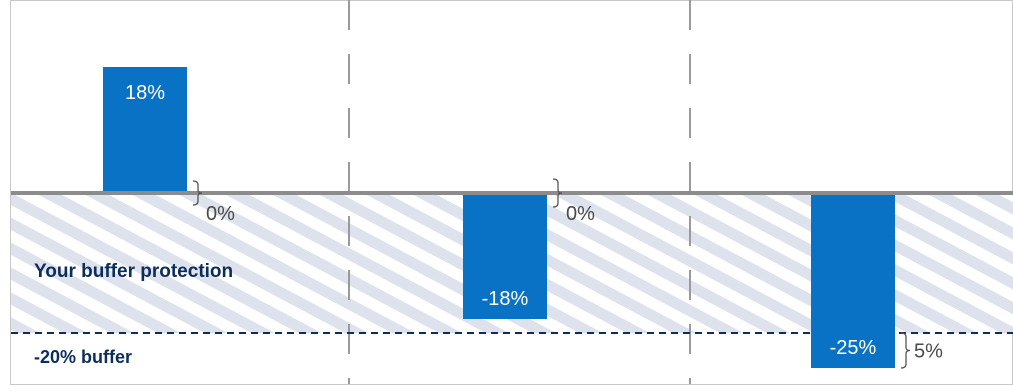 Image resolution: width=1013 pixels, height=392 pixels. Describe the element at coordinates (905, 350) in the screenshot. I see `brace-icon` at that location.